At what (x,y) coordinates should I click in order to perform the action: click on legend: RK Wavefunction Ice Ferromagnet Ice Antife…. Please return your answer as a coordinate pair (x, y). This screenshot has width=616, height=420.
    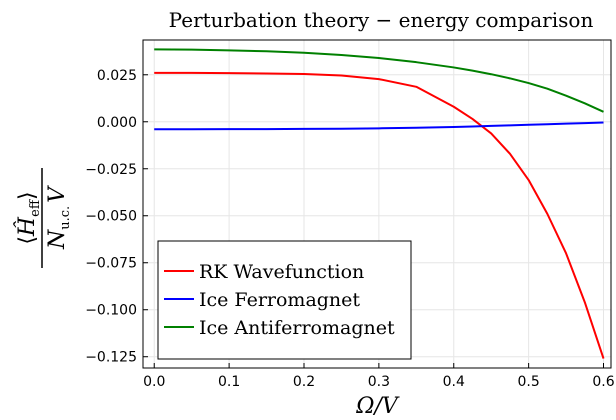
    Looking at the image, I should click on (284, 300).